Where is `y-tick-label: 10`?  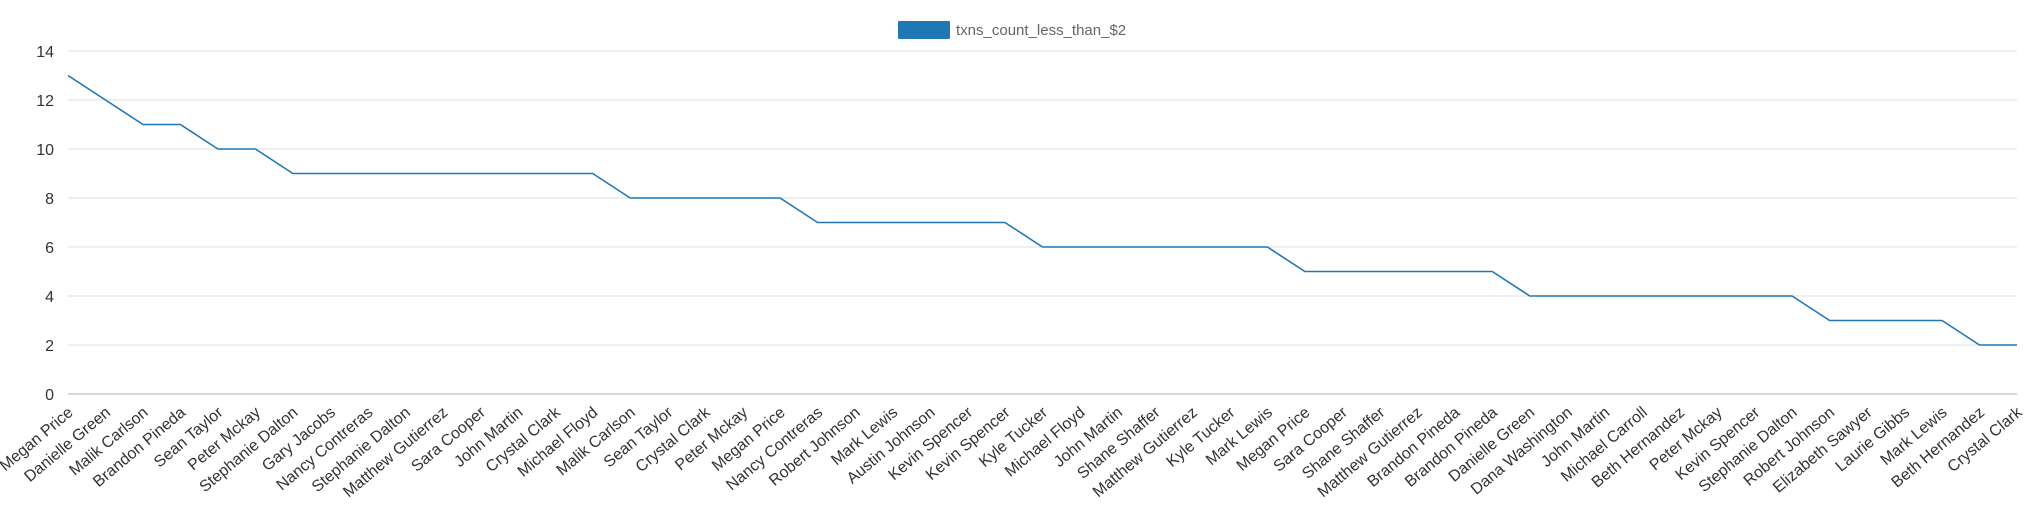 y-tick-label: 10 is located at coordinates (45, 150).